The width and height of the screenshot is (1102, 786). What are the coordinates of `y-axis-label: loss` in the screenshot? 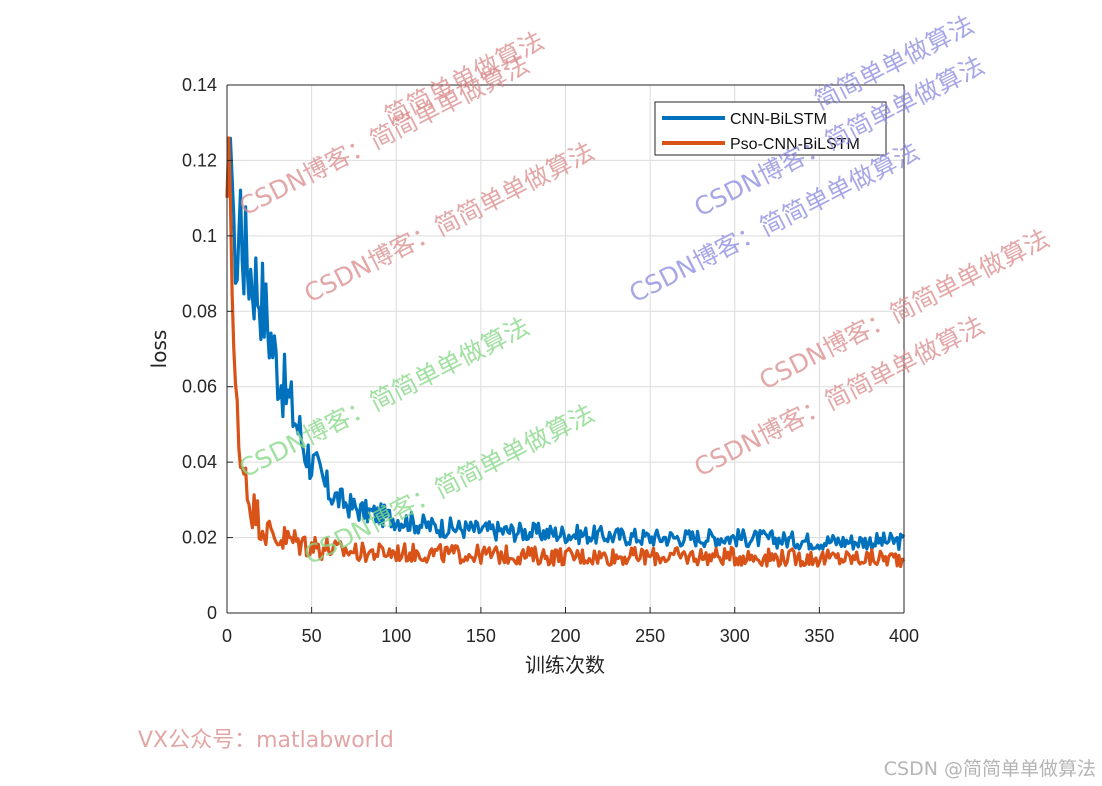 It's located at (159, 349).